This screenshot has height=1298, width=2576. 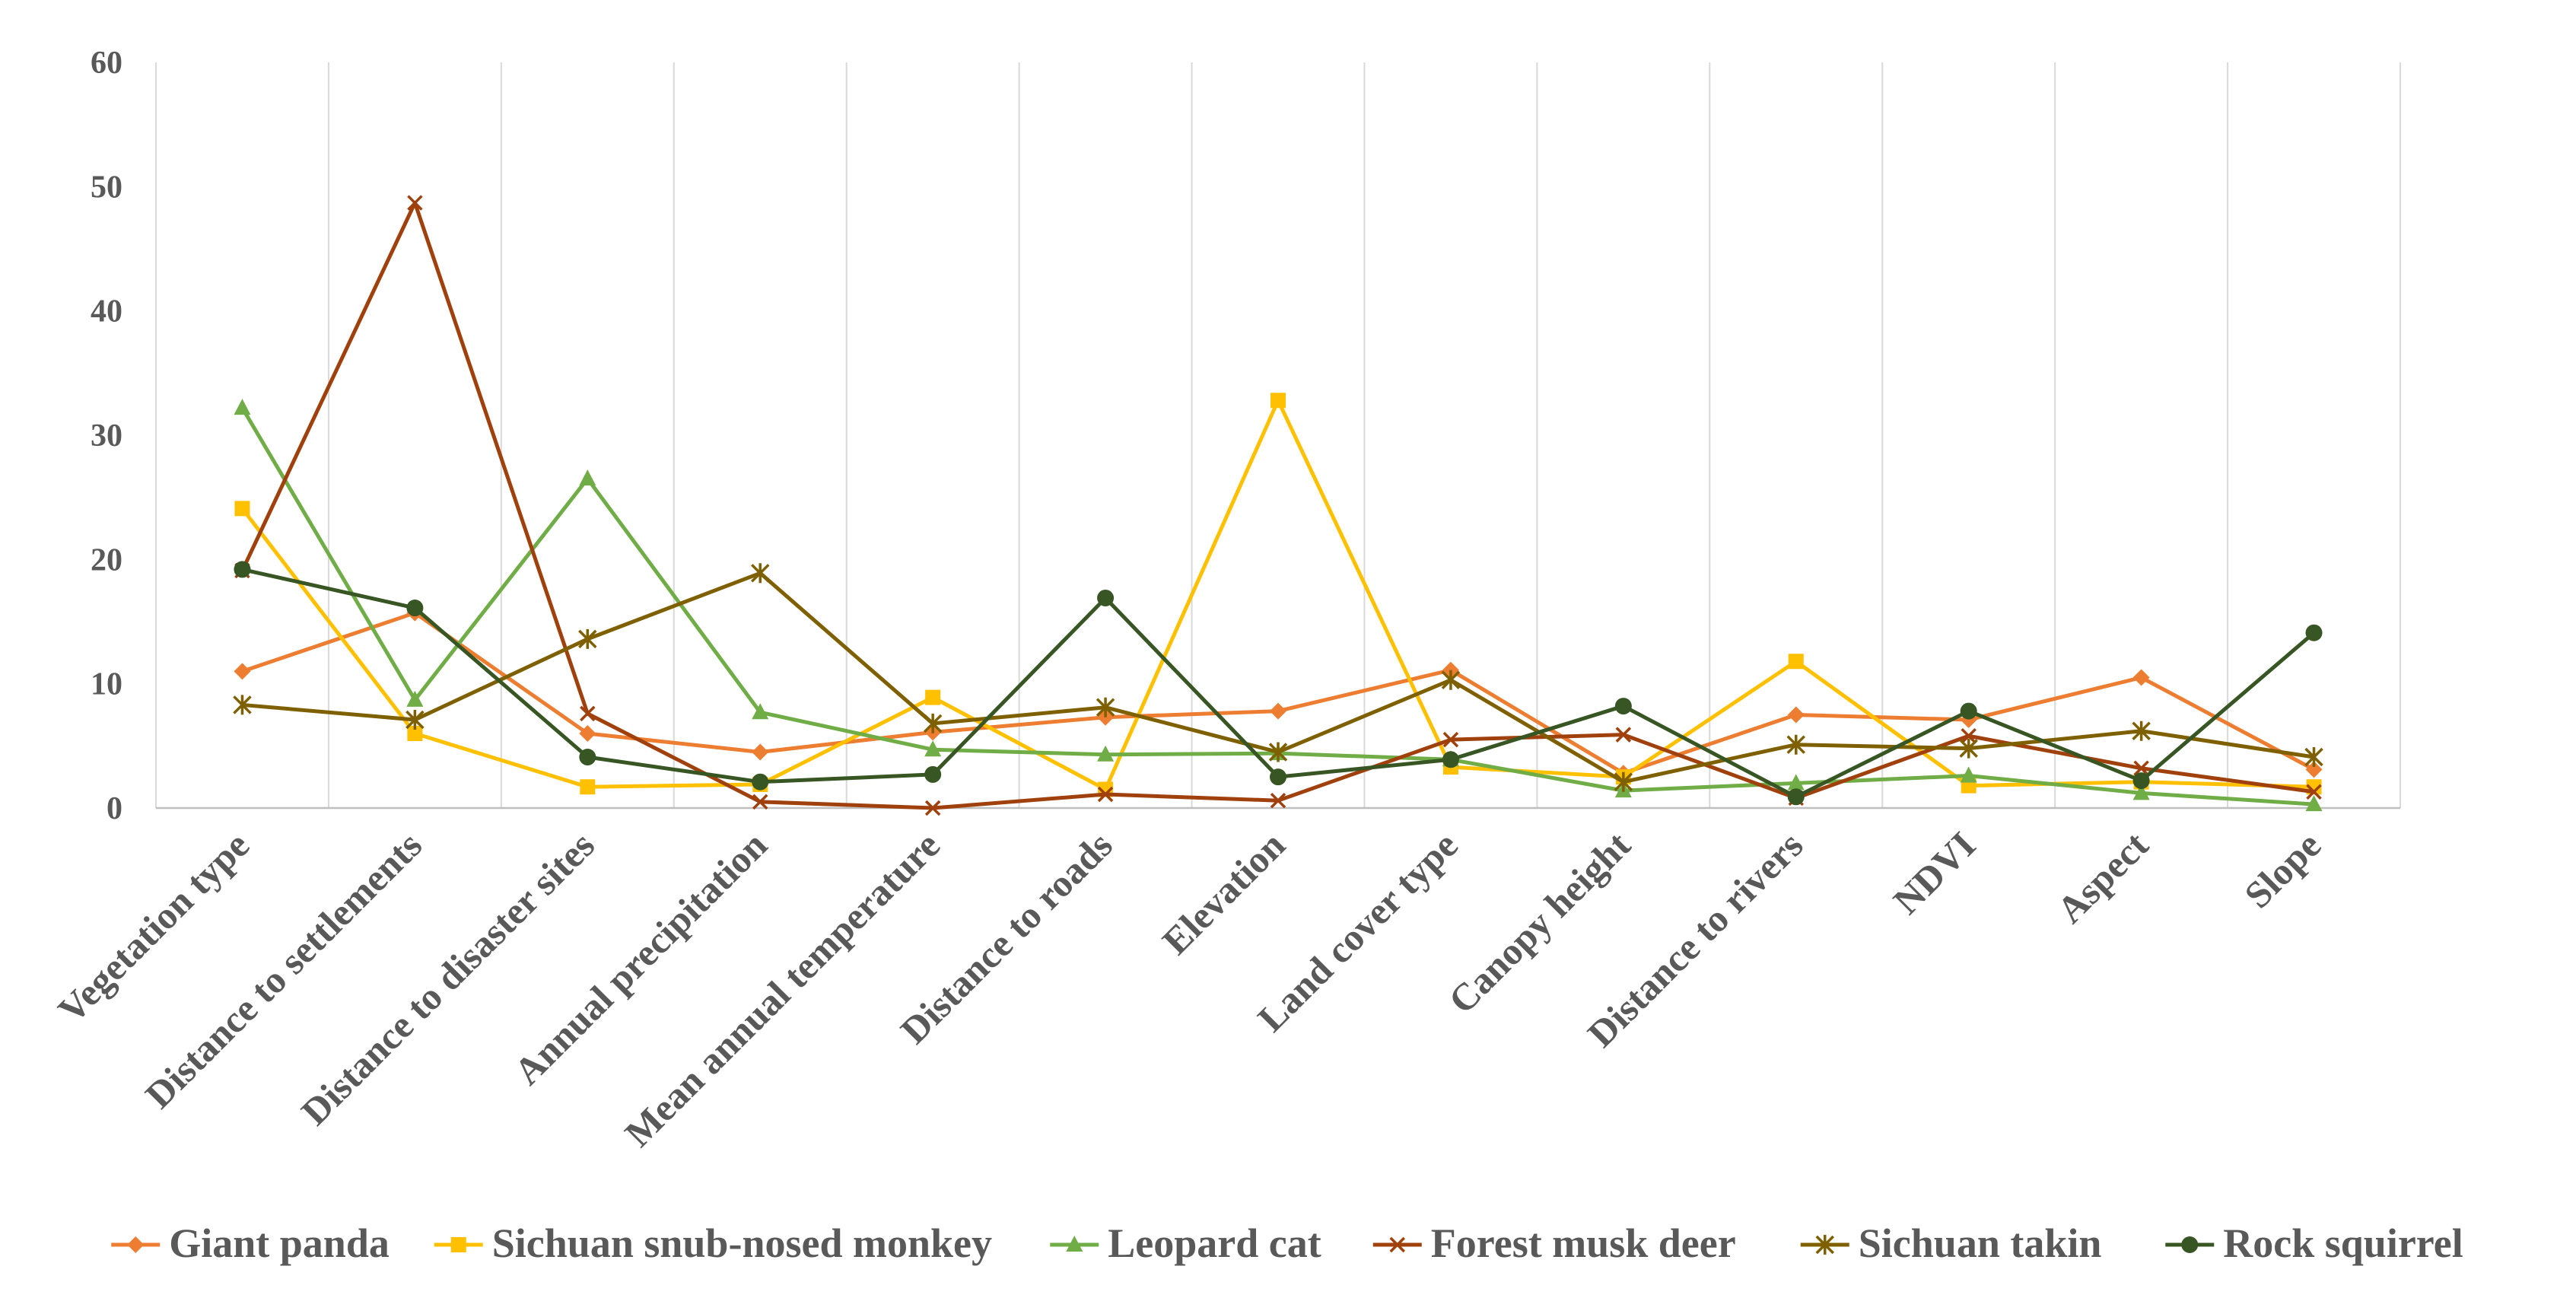 I want to click on y-tick-label: 60, so click(x=106, y=64).